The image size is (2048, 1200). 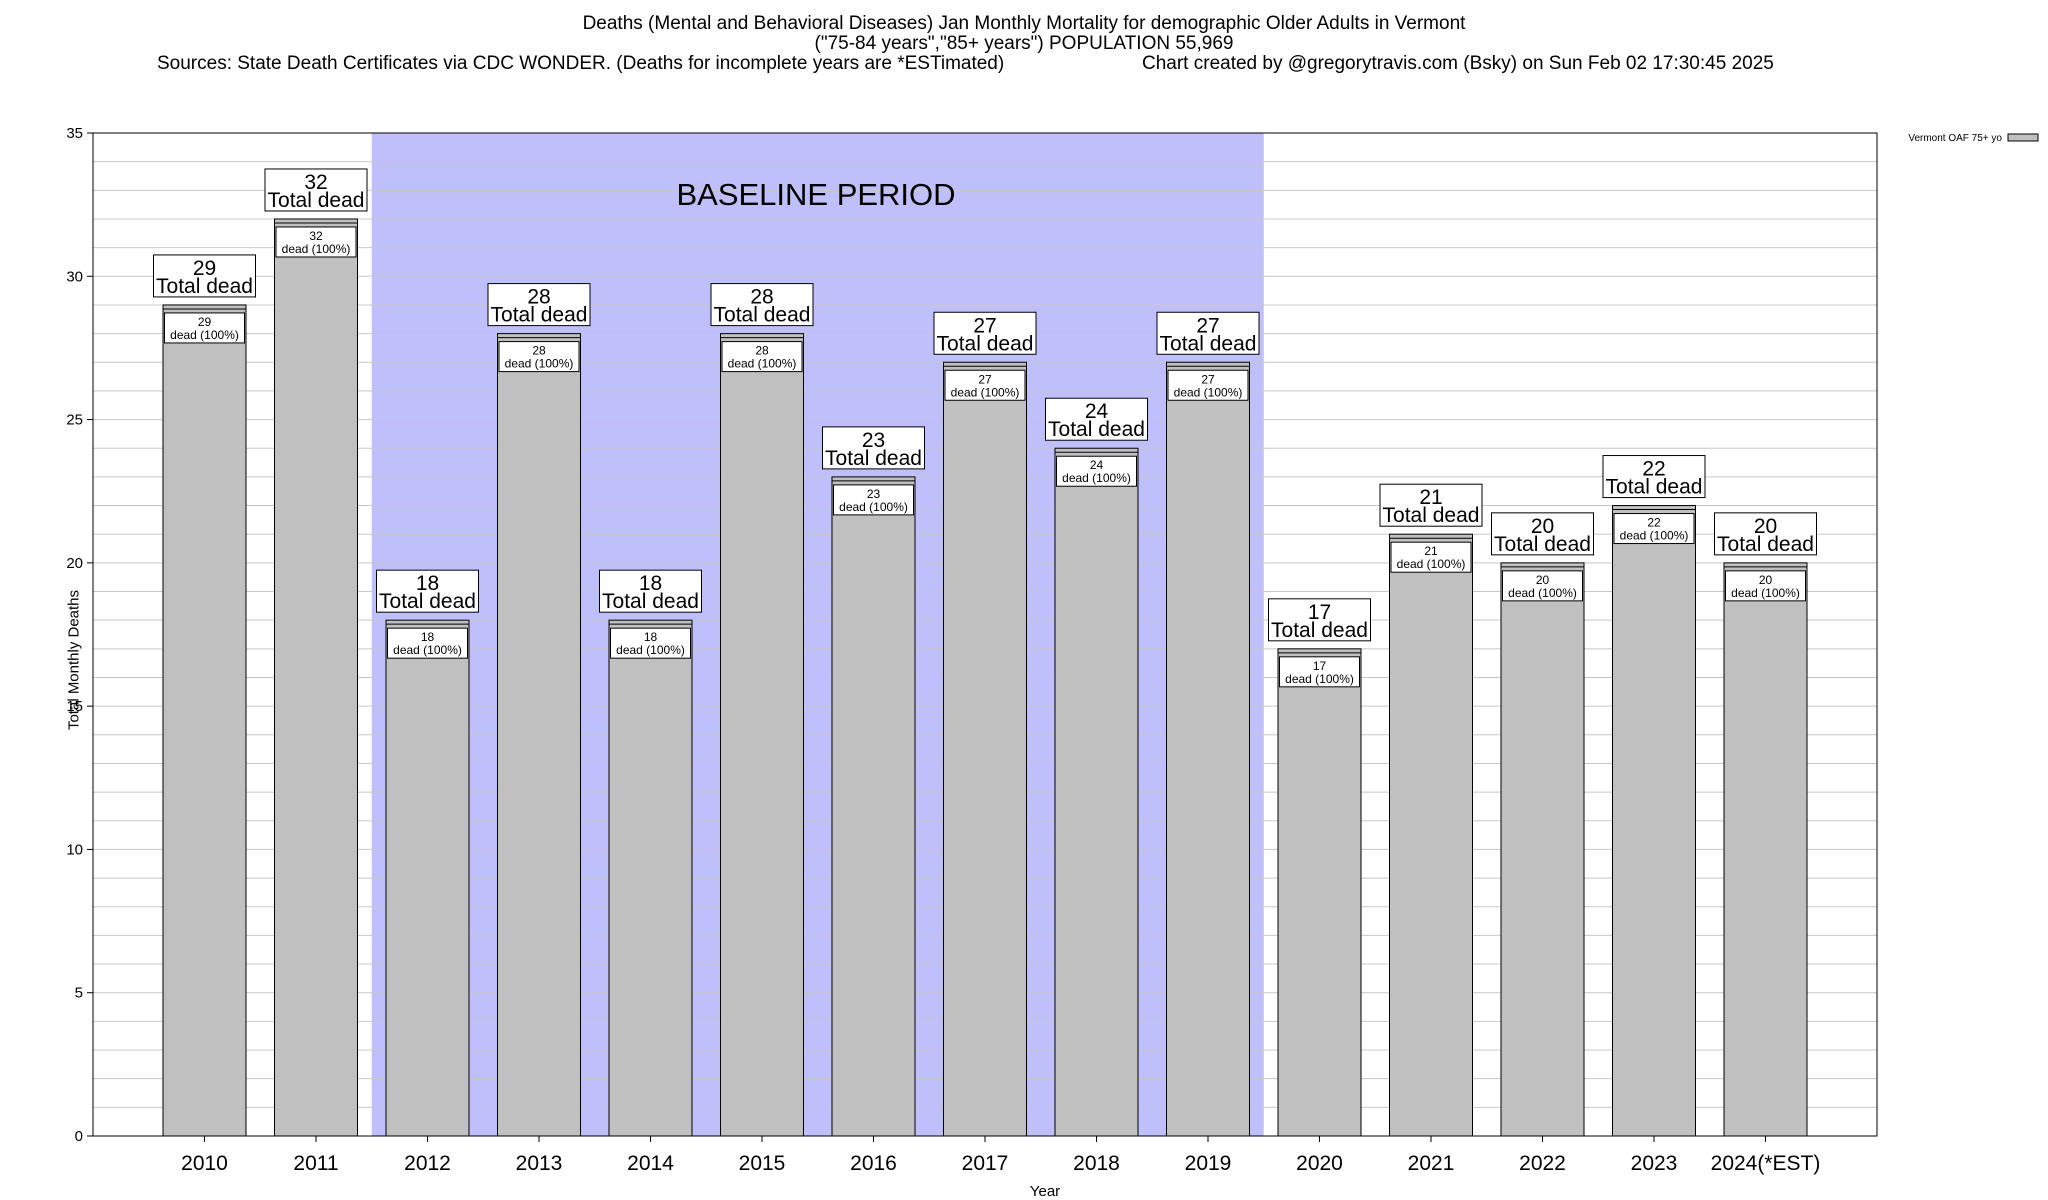 What do you see at coordinates (74, 276) in the screenshot?
I see `y-tick-label: 30` at bounding box center [74, 276].